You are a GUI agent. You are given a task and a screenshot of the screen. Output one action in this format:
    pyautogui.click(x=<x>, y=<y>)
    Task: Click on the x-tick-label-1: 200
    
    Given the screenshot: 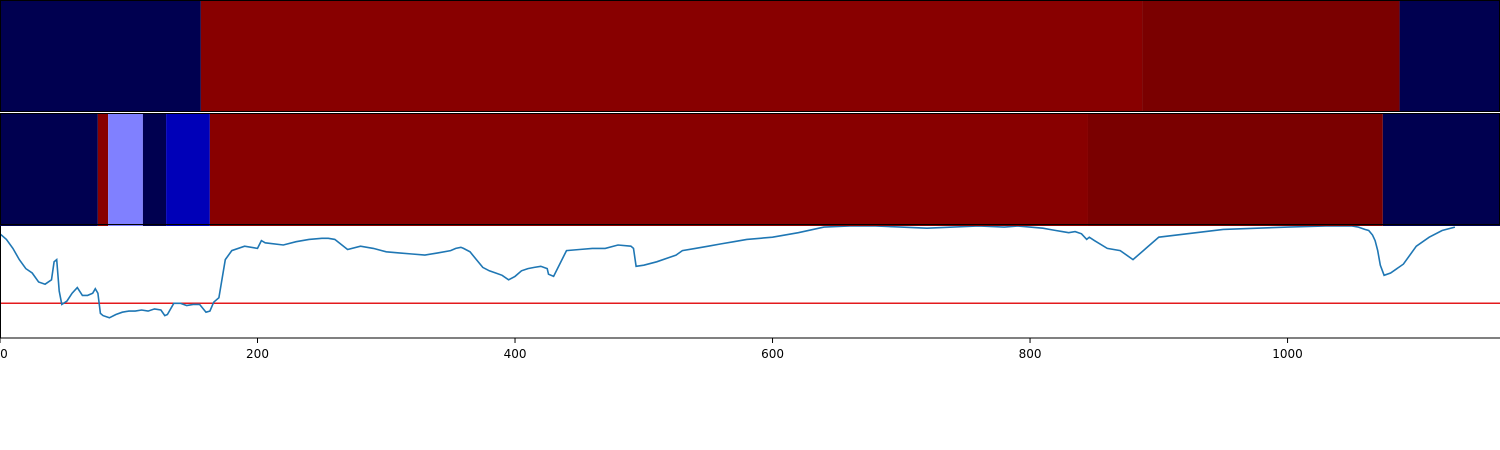 What is the action you would take?
    pyautogui.click(x=257, y=354)
    